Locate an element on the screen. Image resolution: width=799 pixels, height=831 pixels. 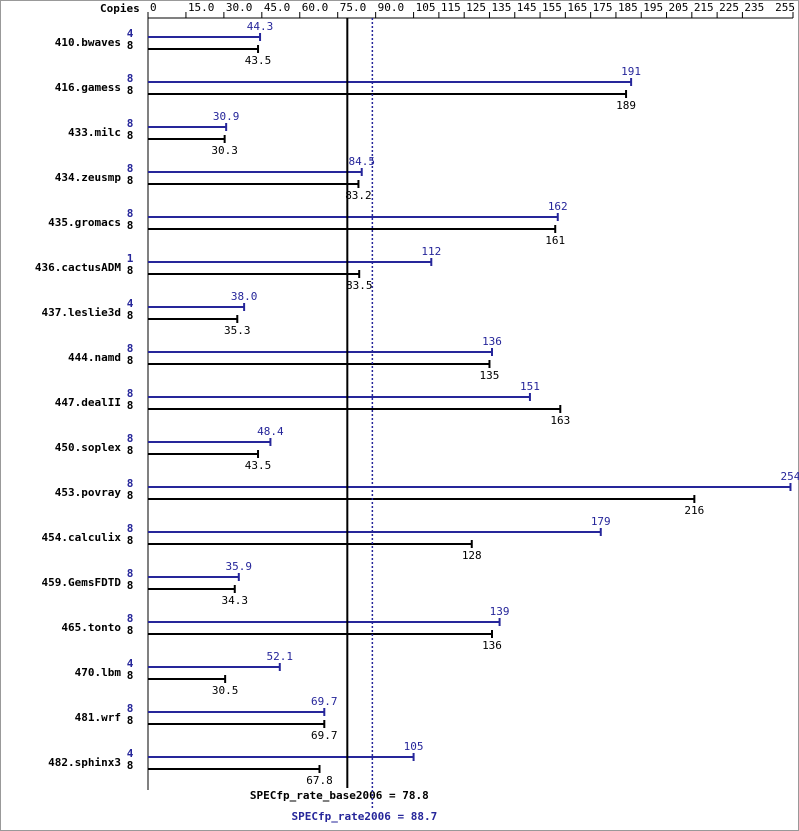
value-label: 163 is located at coordinates (560, 420).